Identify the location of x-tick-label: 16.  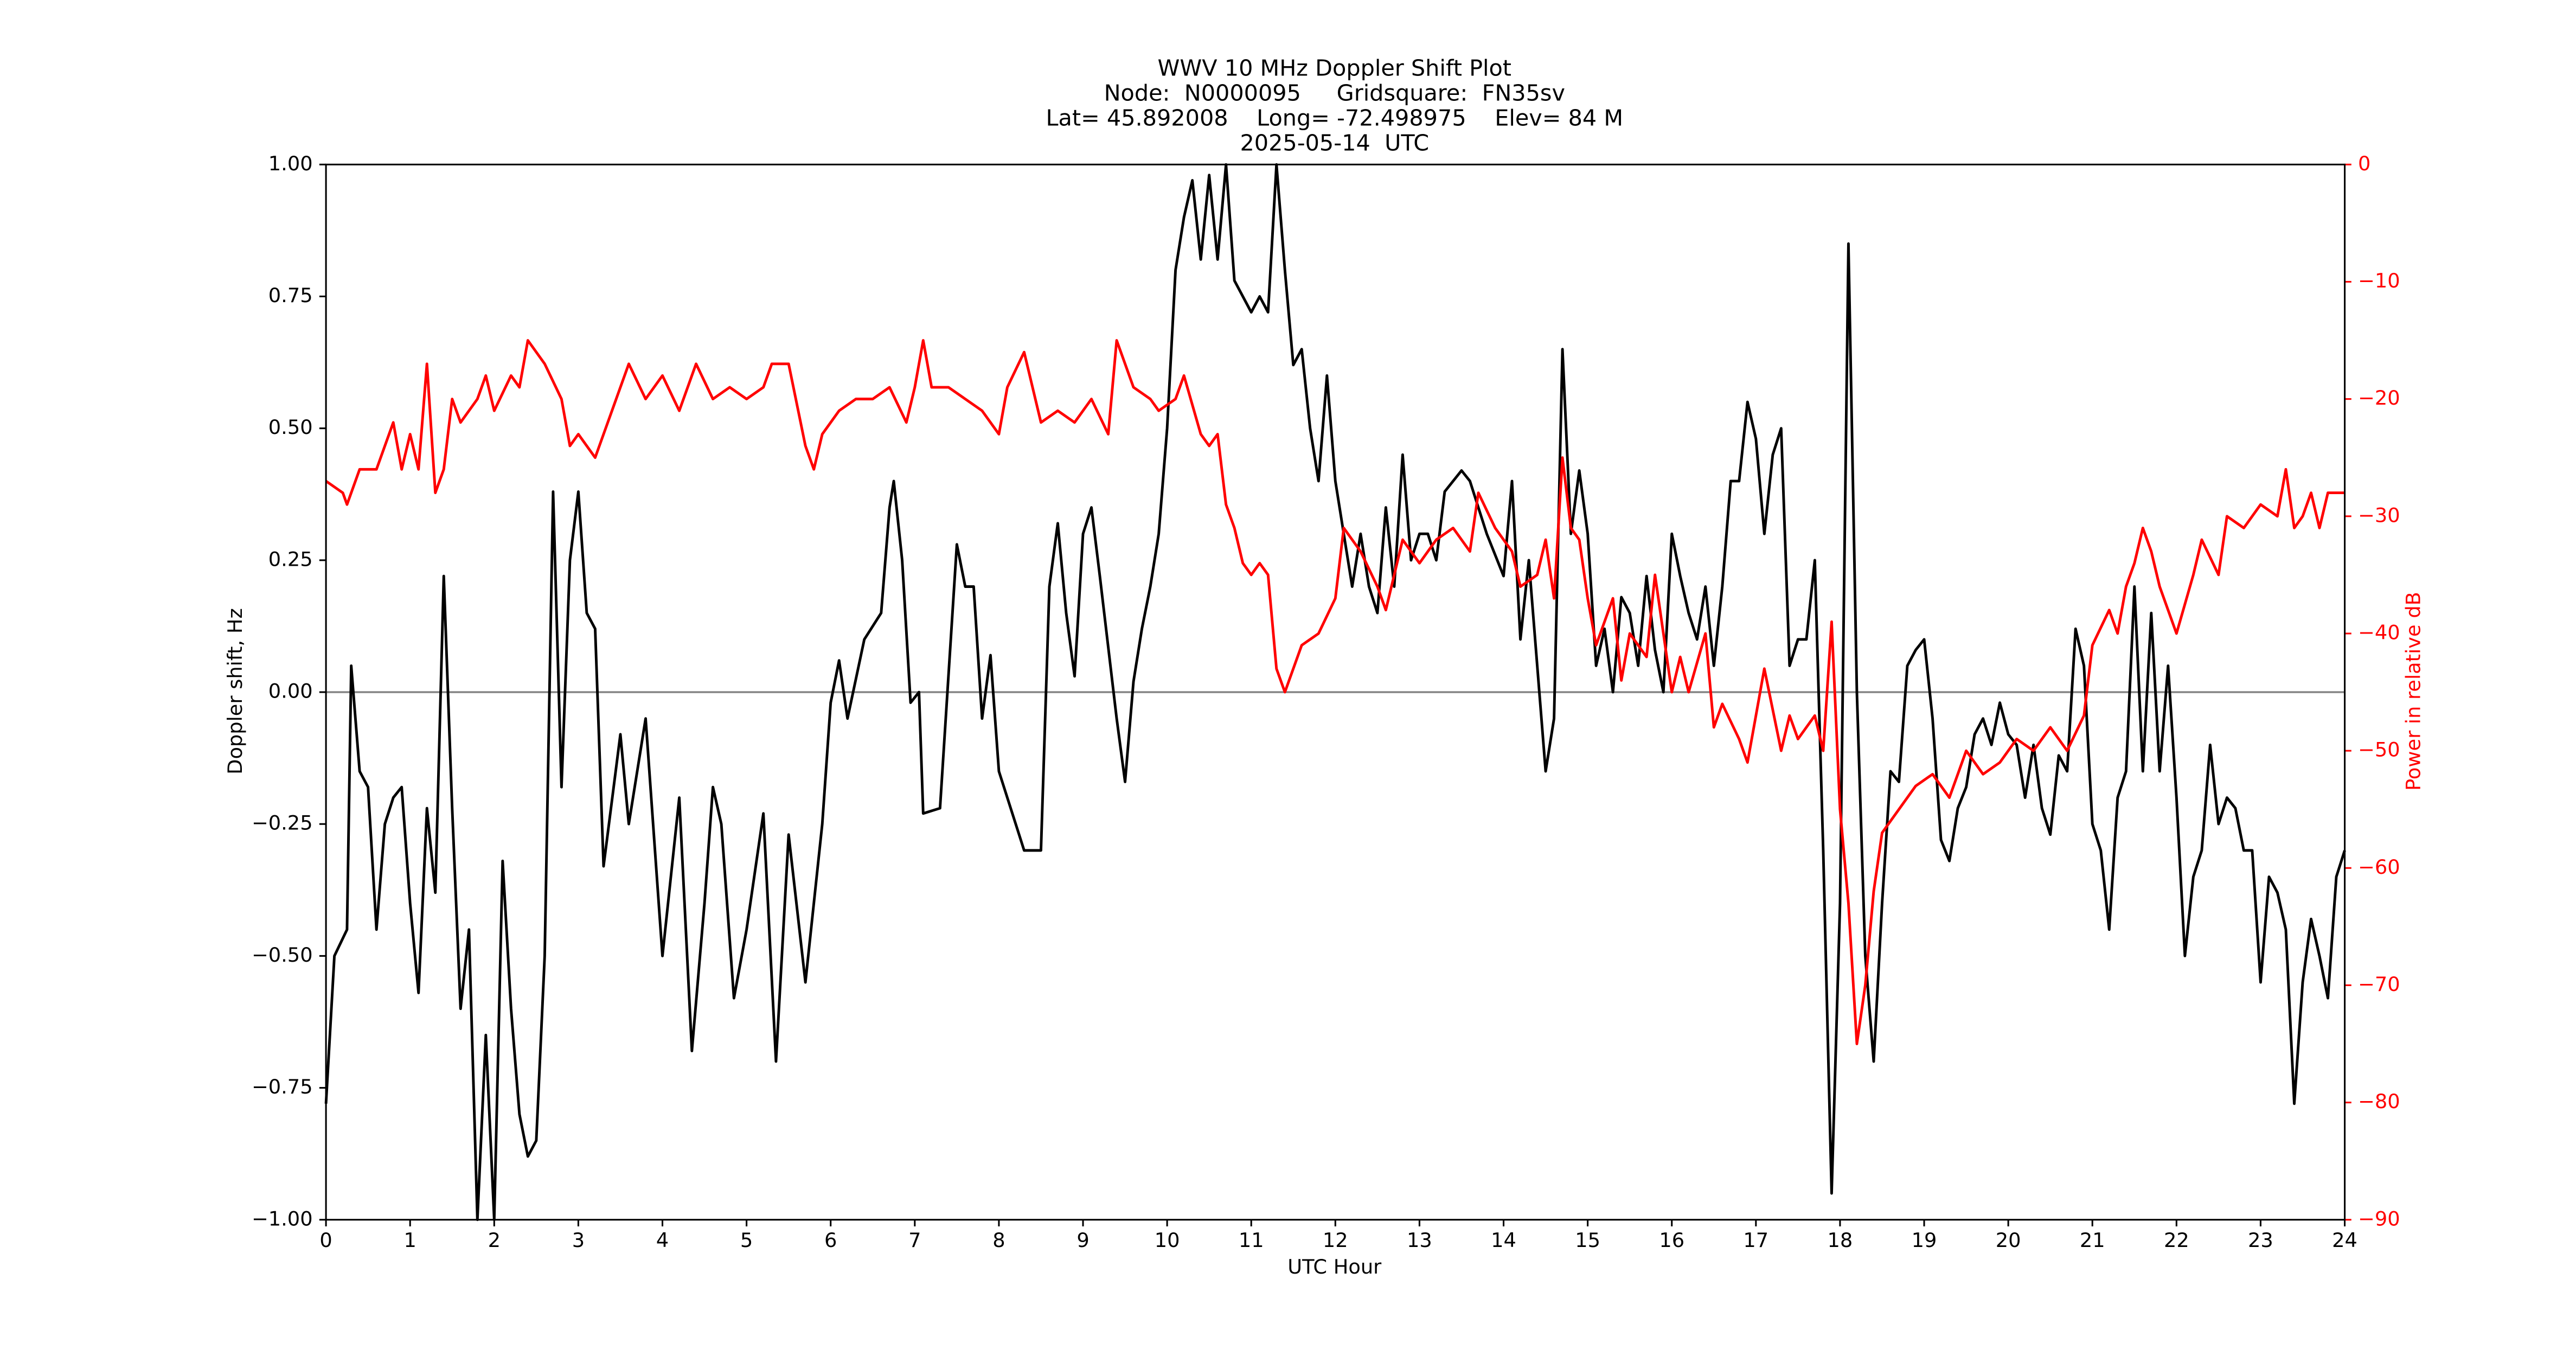
(1671, 1240).